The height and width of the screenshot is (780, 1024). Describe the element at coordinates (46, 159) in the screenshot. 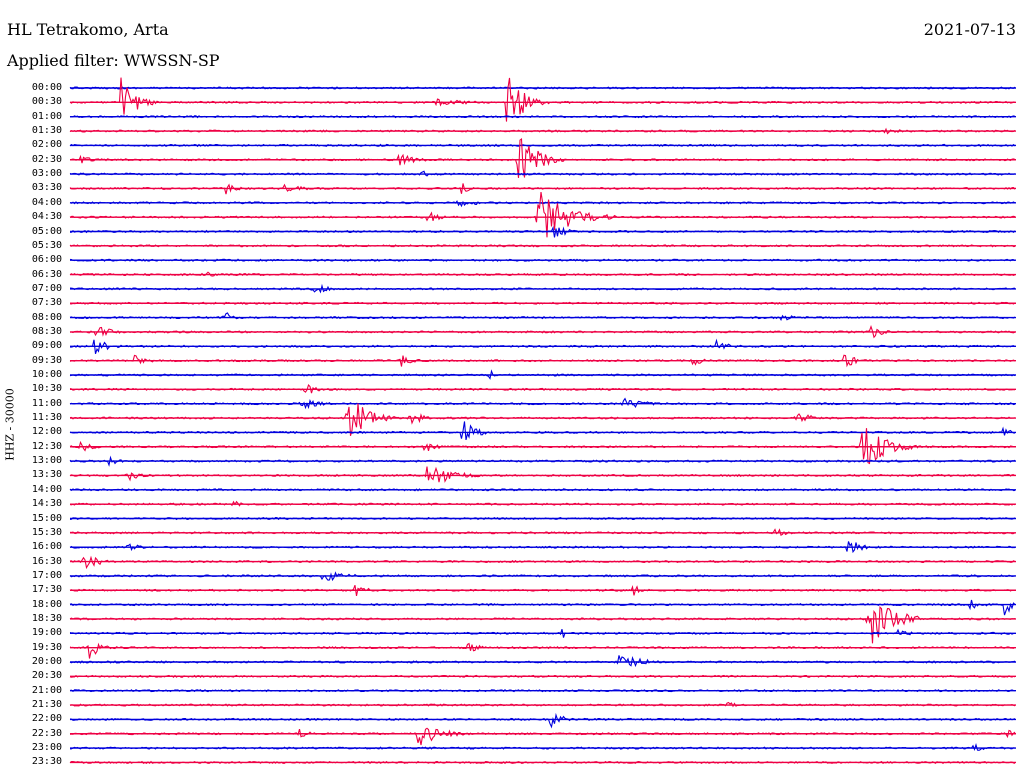

I see `row-label: 02:30` at that location.